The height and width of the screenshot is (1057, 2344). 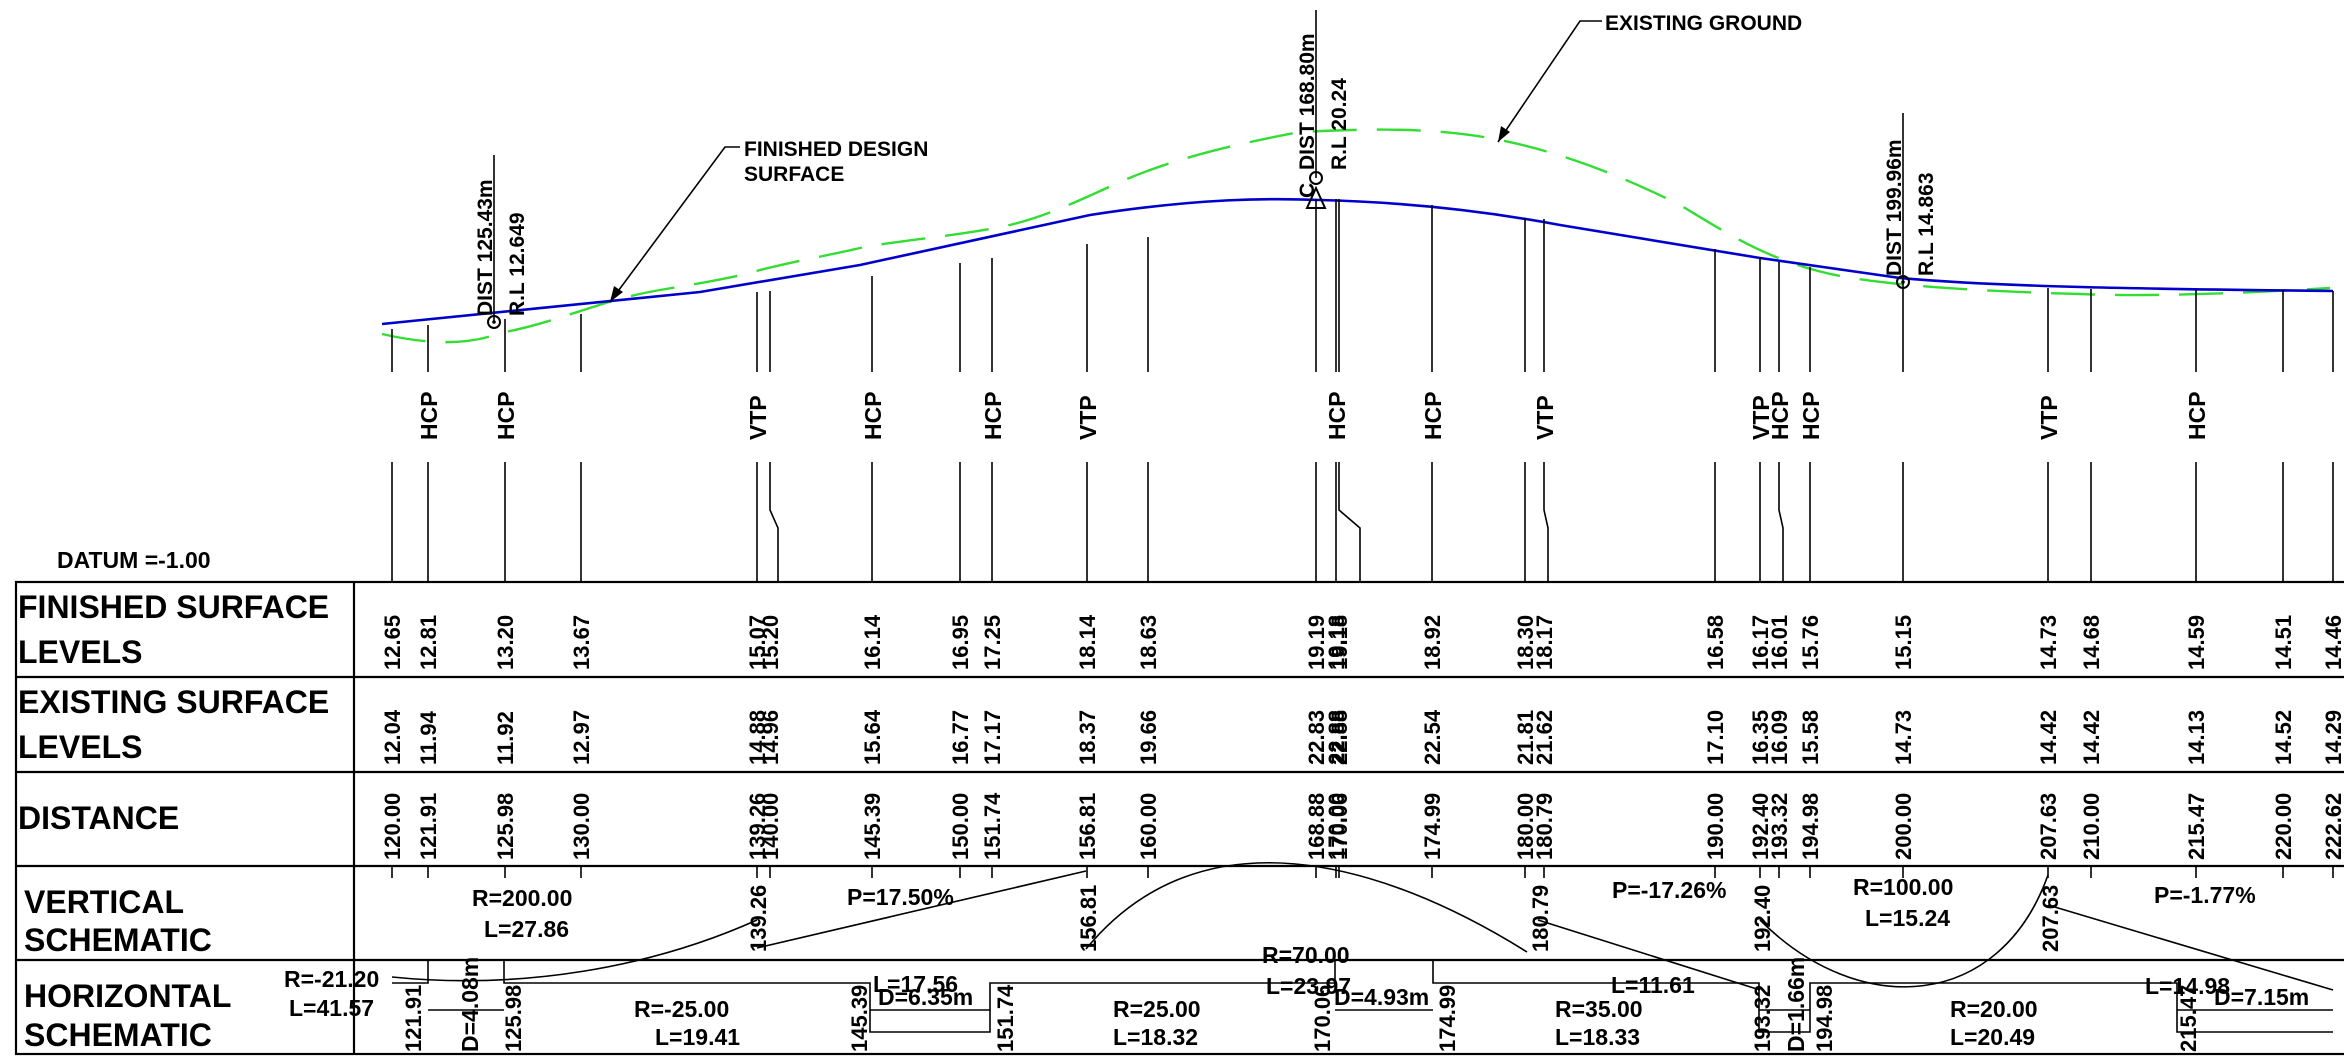 I want to click on row-label-vertical-line1: VERTICAL, so click(x=104, y=902).